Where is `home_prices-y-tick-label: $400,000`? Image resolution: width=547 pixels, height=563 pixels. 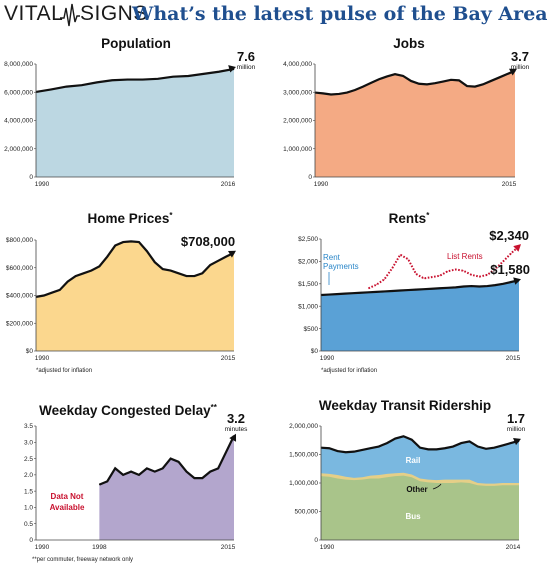 home_prices-y-tick-label: $400,000 is located at coordinates (19, 296).